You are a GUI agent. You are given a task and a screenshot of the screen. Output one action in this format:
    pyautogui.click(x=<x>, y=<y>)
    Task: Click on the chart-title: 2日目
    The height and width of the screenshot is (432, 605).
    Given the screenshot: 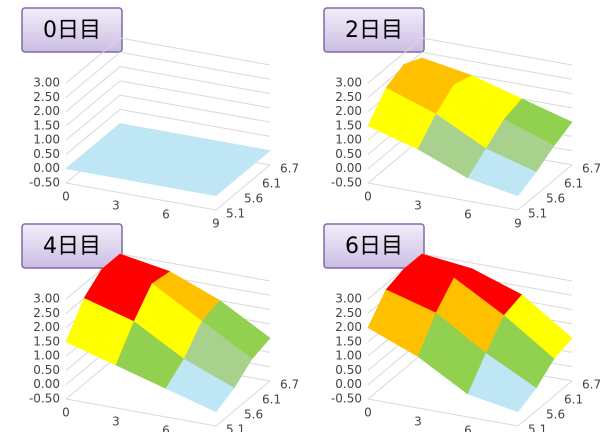 What is the action you would take?
    pyautogui.click(x=374, y=30)
    